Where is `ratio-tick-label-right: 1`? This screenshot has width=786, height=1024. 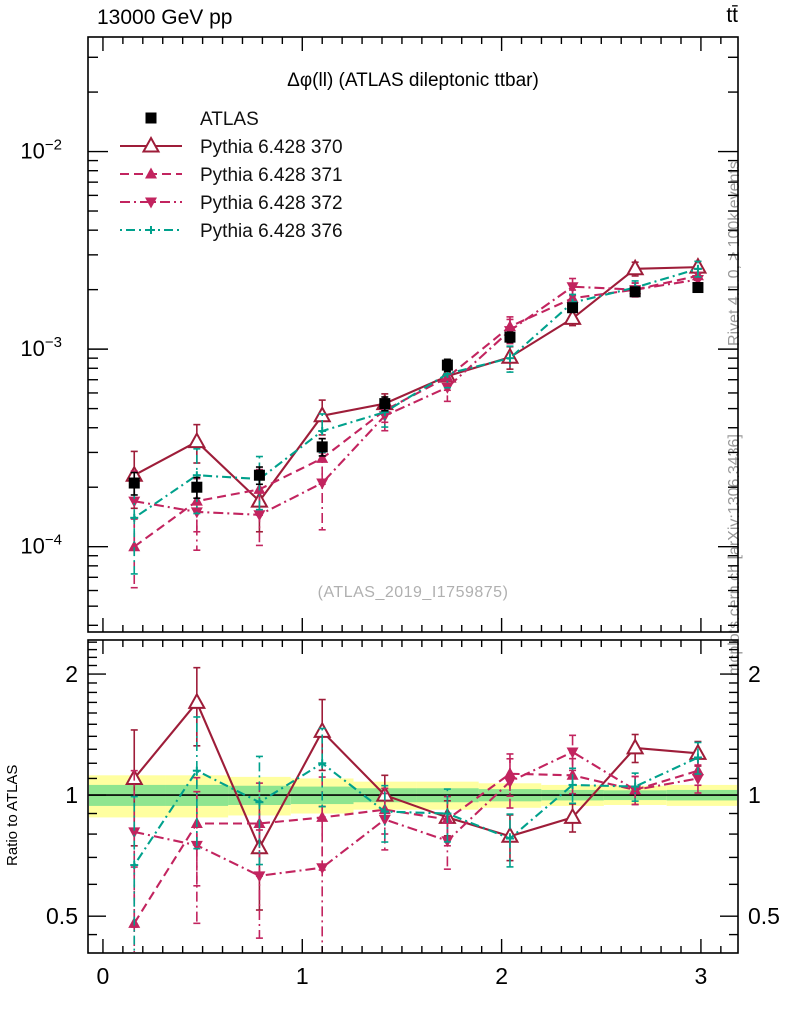
ratio-tick-label-right: 1 is located at coordinates (754, 795).